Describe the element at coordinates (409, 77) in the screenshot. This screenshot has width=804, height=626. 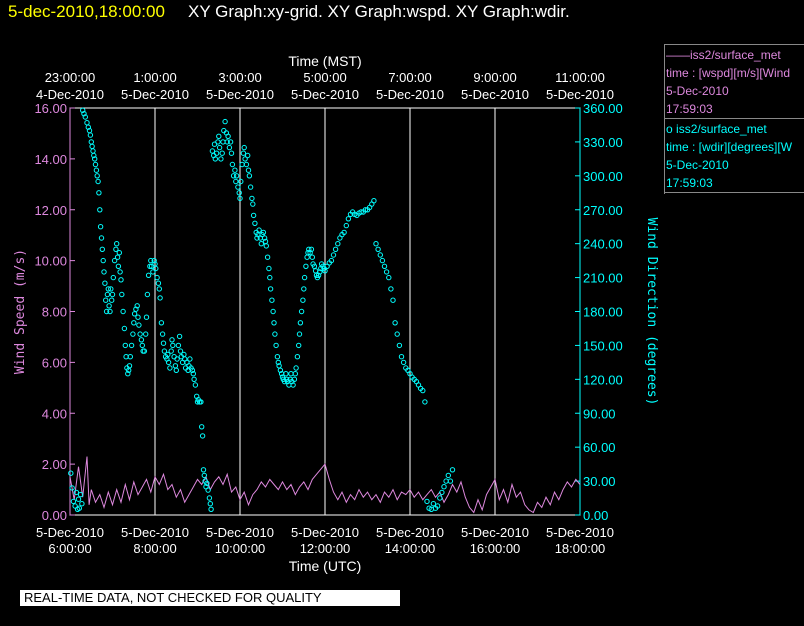
I see `top-tick-time-label: 7:00:00` at that location.